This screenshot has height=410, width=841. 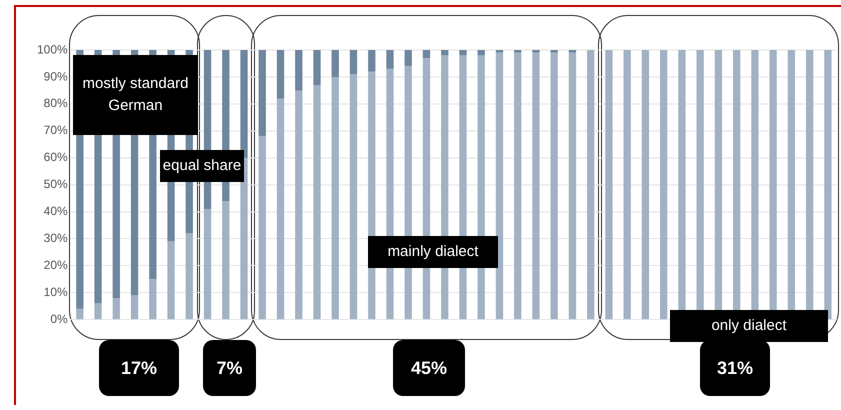 I want to click on label-box: mainly dialect, so click(x=433, y=252).